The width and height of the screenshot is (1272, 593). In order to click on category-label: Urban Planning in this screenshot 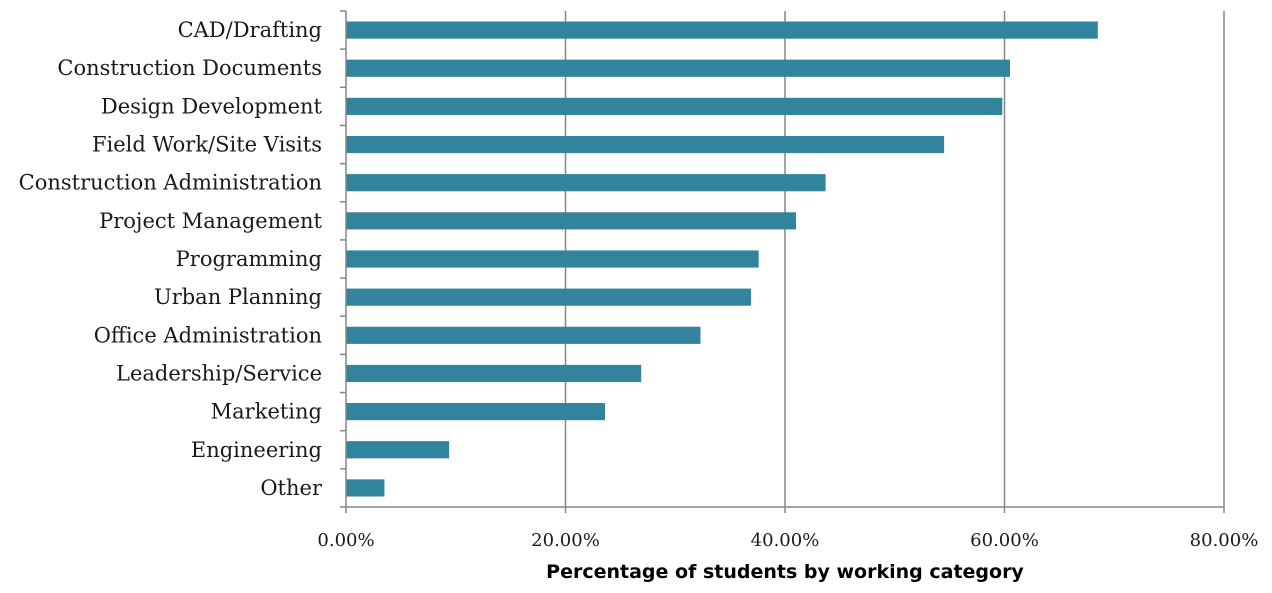, I will do `click(238, 297)`.